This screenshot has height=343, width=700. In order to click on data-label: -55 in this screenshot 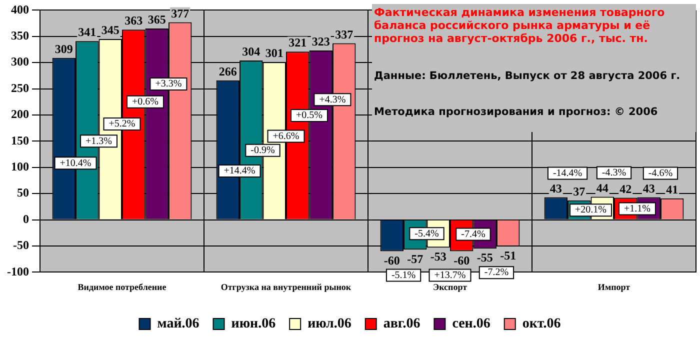, I will do `click(484, 257)`.